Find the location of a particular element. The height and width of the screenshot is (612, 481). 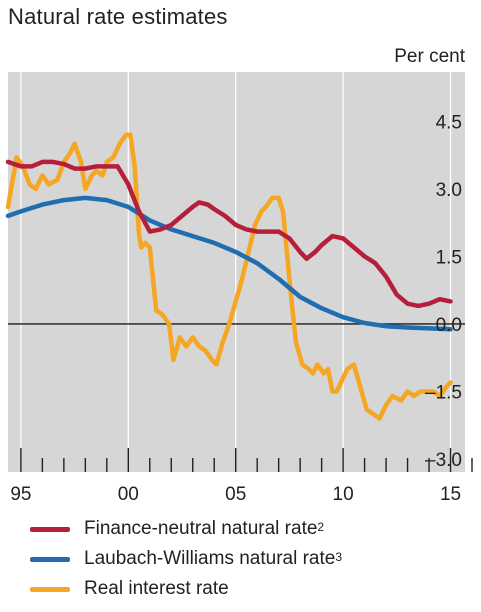

legend-swatch-finance-neutral is located at coordinates (50, 529).